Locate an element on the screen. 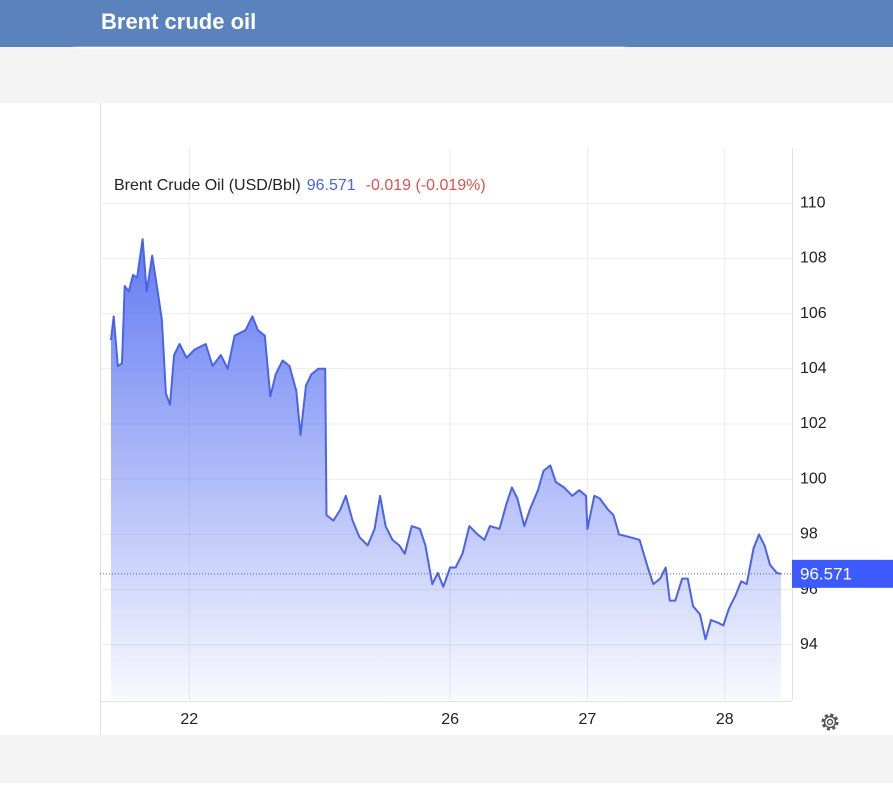  last-price-label: 96.571 is located at coordinates (826, 573).